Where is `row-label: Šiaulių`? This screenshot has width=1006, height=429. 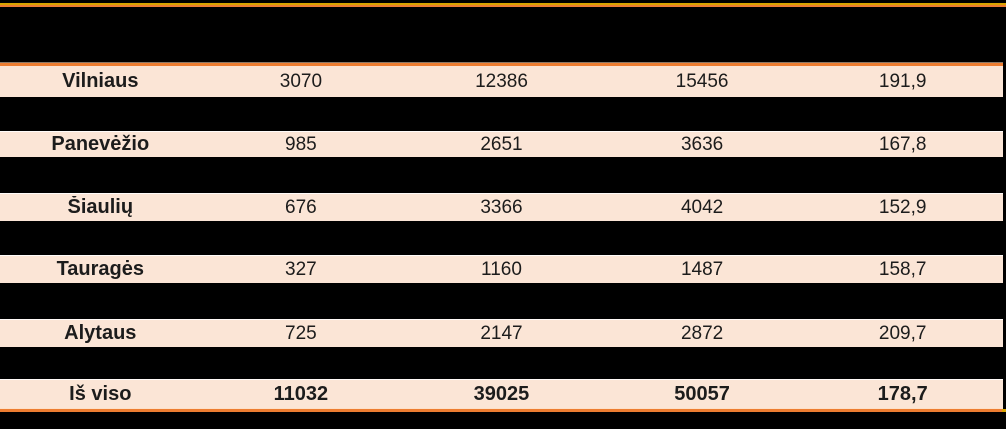 row-label: Šiaulių is located at coordinates (100, 207).